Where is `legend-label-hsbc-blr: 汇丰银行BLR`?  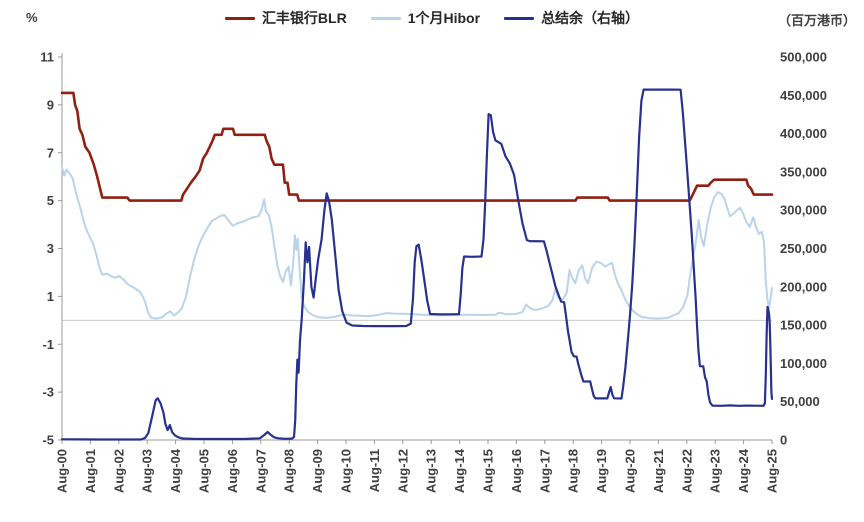
legend-label-hsbc-blr: 汇丰银行BLR is located at coordinates (304, 18).